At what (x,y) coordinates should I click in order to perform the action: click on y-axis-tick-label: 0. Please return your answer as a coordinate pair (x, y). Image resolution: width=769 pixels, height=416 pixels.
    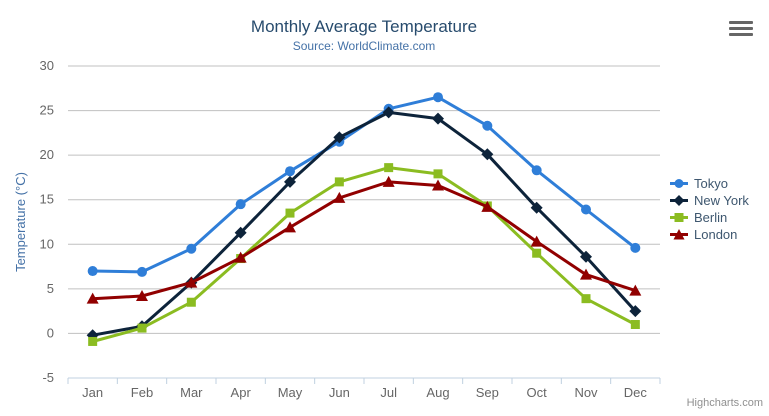
    Looking at the image, I should click on (50, 332).